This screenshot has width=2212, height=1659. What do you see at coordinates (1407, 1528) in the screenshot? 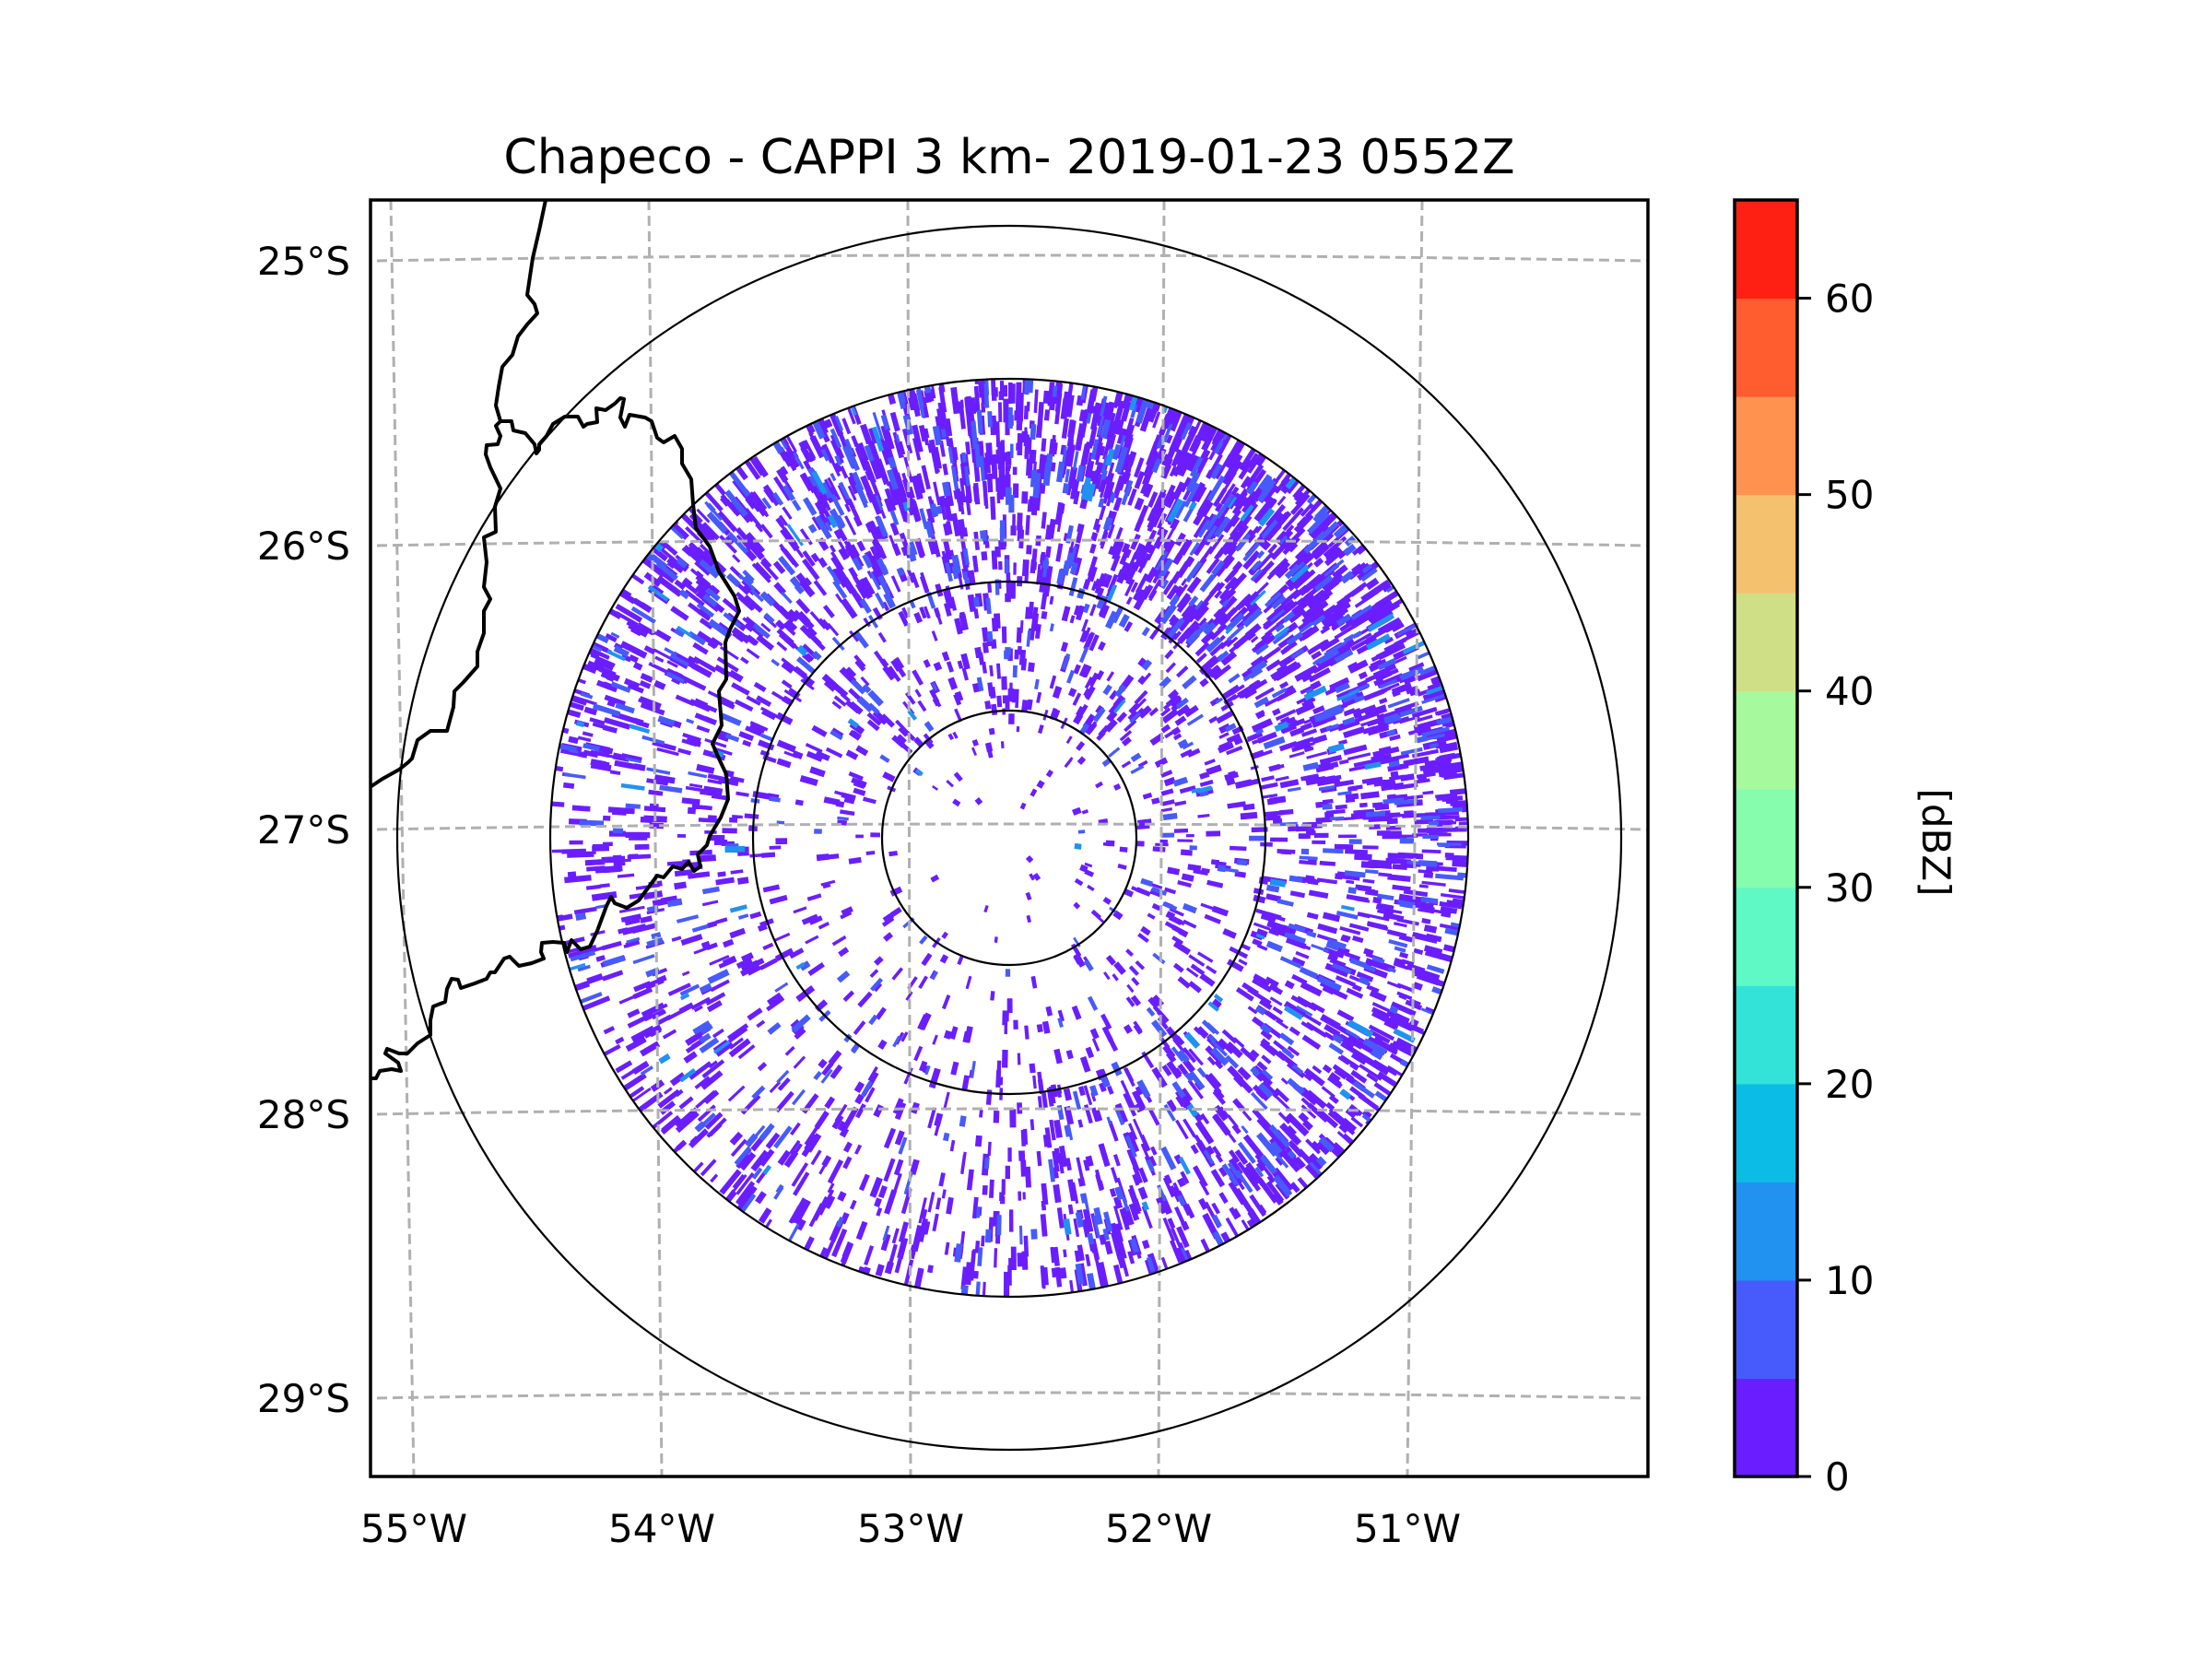
I see `x-tick-label: 51°W` at bounding box center [1407, 1528].